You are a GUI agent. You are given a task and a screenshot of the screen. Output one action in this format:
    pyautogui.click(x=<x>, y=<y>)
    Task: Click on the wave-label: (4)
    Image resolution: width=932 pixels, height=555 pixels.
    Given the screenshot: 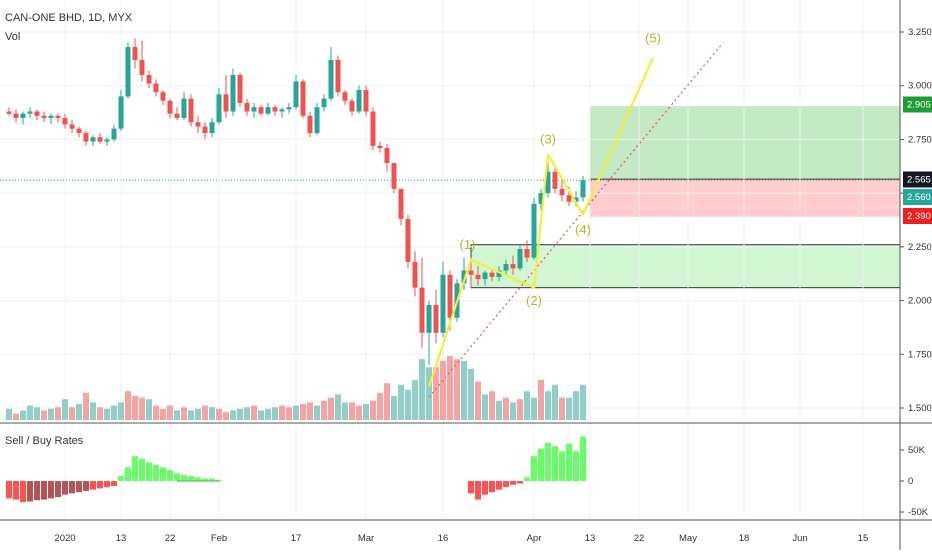 What is the action you would take?
    pyautogui.click(x=583, y=229)
    